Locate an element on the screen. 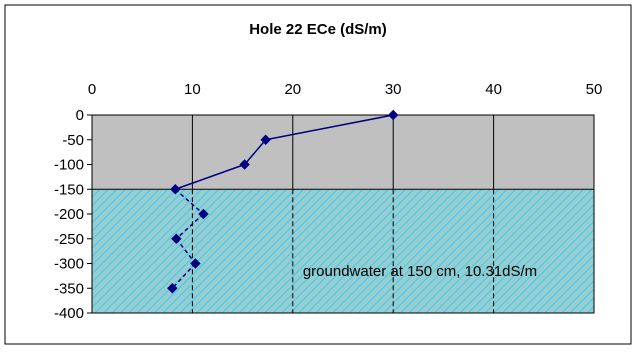 The image size is (636, 354). y-tick-label: 0 is located at coordinates (80, 115).